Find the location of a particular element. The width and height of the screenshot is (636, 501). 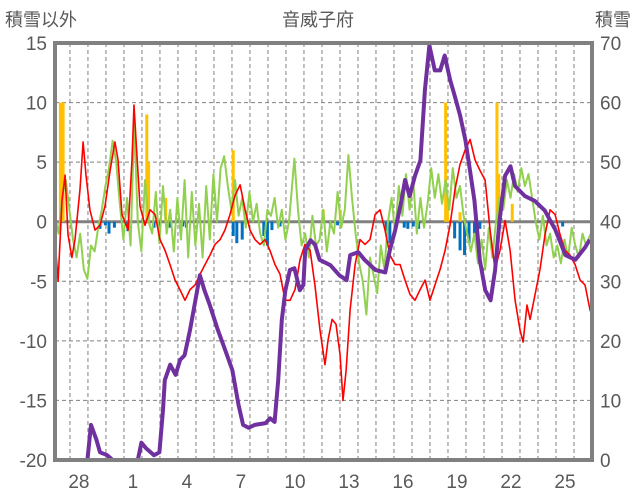

x-tick-label: 22 is located at coordinates (510, 482).